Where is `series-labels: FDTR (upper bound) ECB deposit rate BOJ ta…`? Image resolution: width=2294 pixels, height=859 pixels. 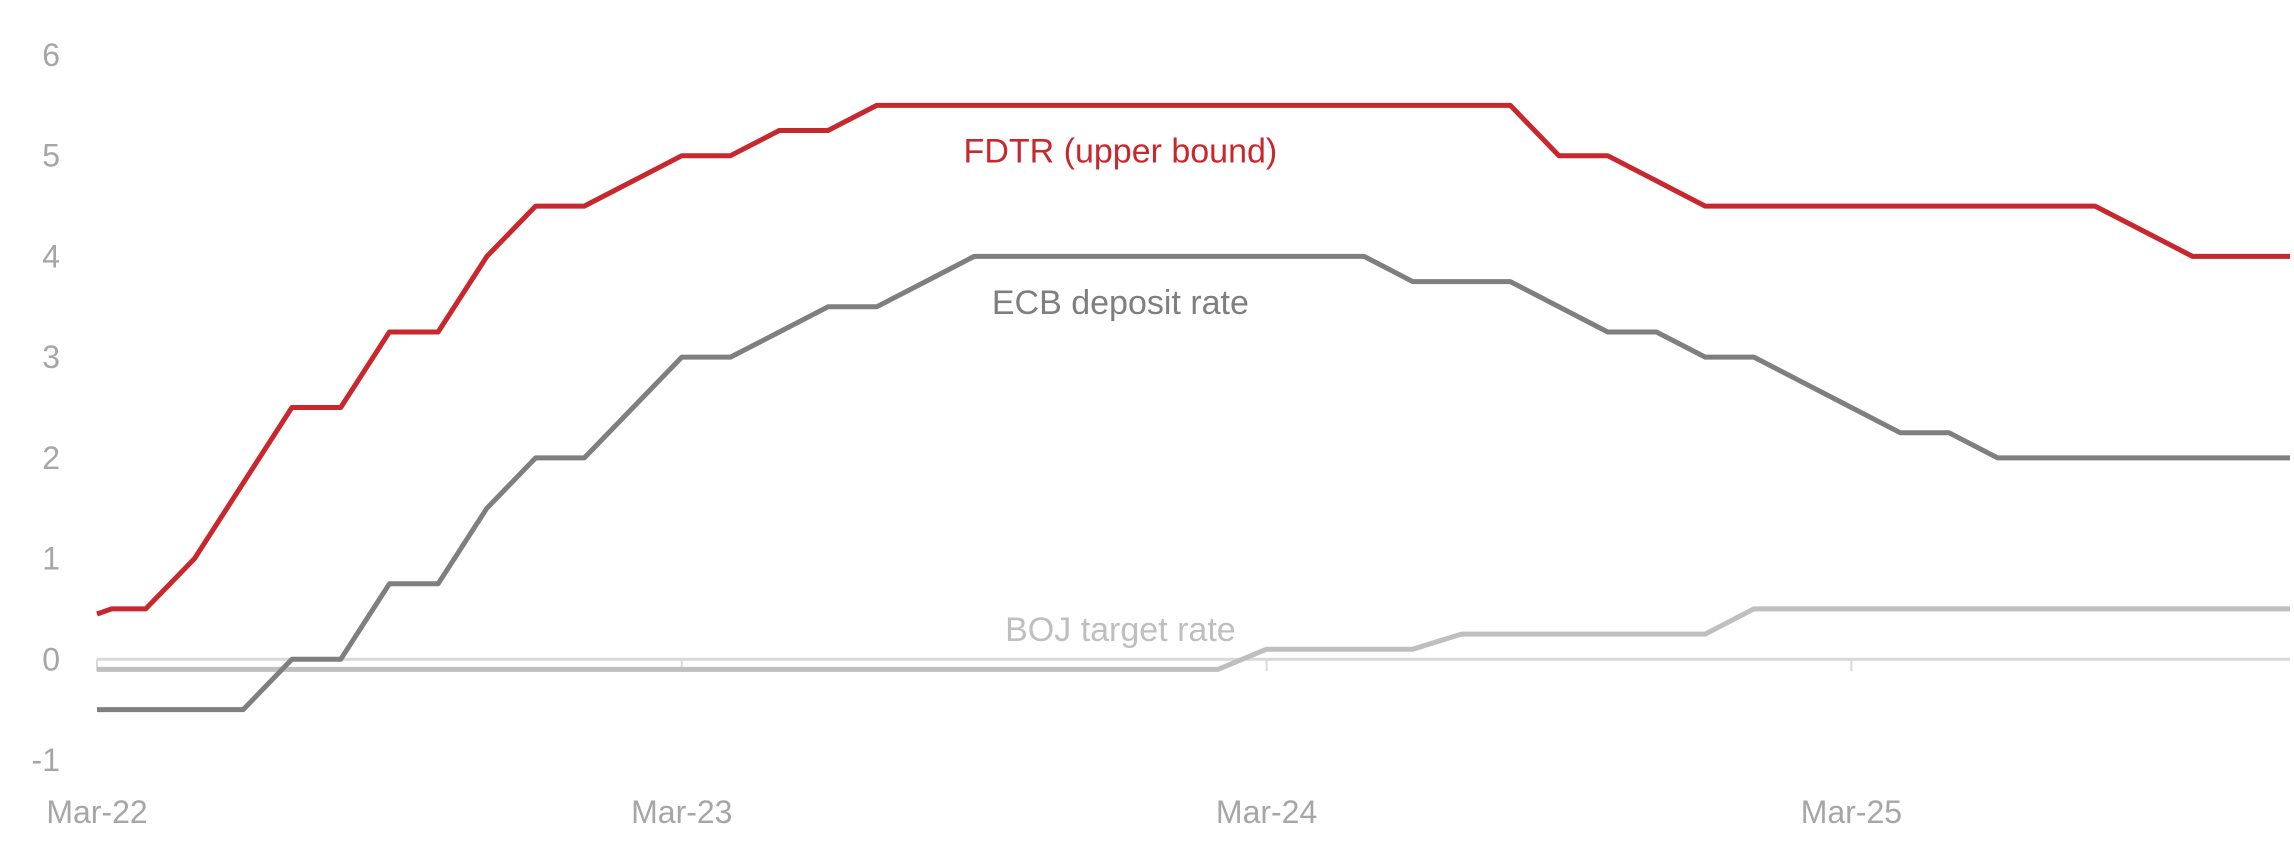 series-labels: FDTR (upper bound) ECB deposit rate BOJ ta… is located at coordinates (1121, 391).